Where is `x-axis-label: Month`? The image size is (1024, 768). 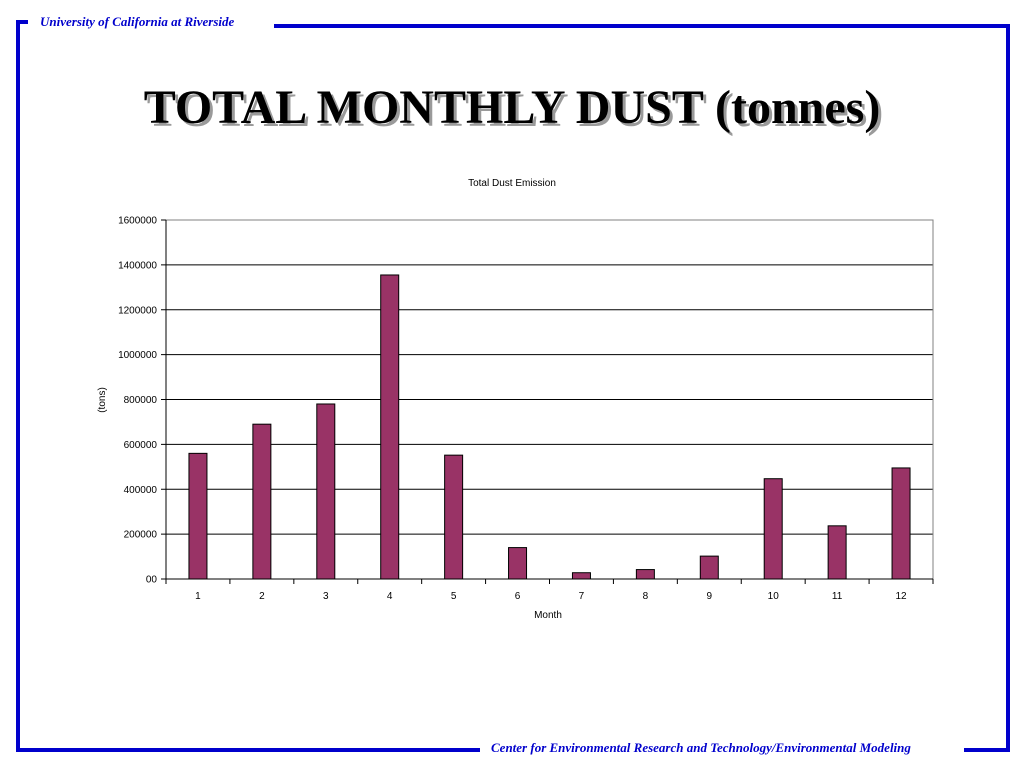 x-axis-label: Month is located at coordinates (548, 615).